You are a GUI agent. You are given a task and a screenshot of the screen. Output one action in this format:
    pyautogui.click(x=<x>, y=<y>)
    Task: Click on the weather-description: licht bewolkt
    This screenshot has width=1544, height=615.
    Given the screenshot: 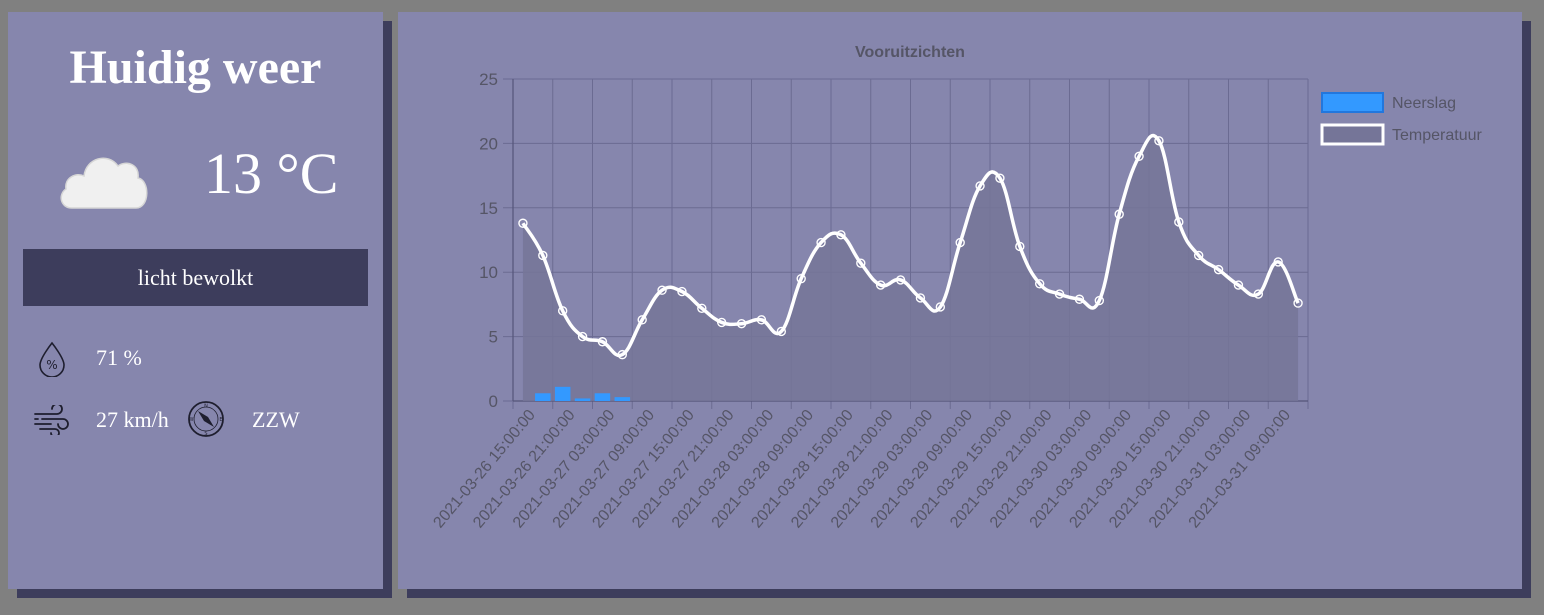 What is the action you would take?
    pyautogui.click(x=195, y=277)
    